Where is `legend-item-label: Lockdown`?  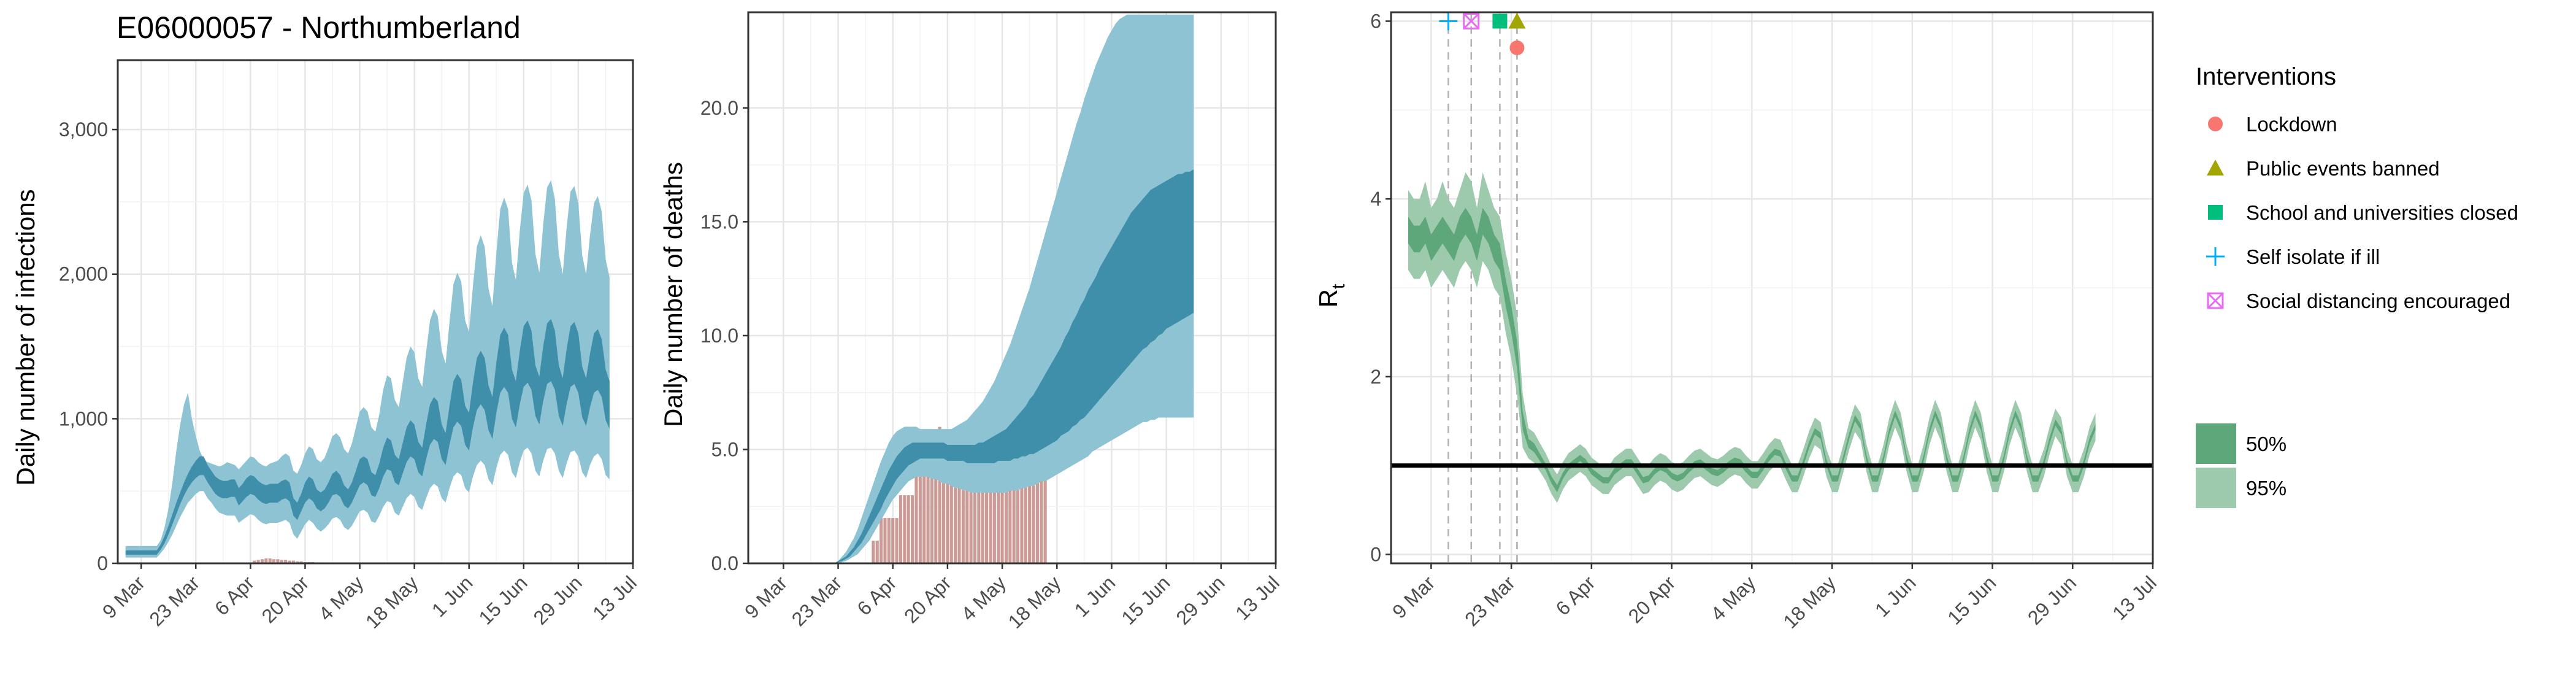
legend-item-label: Lockdown is located at coordinates (2291, 125).